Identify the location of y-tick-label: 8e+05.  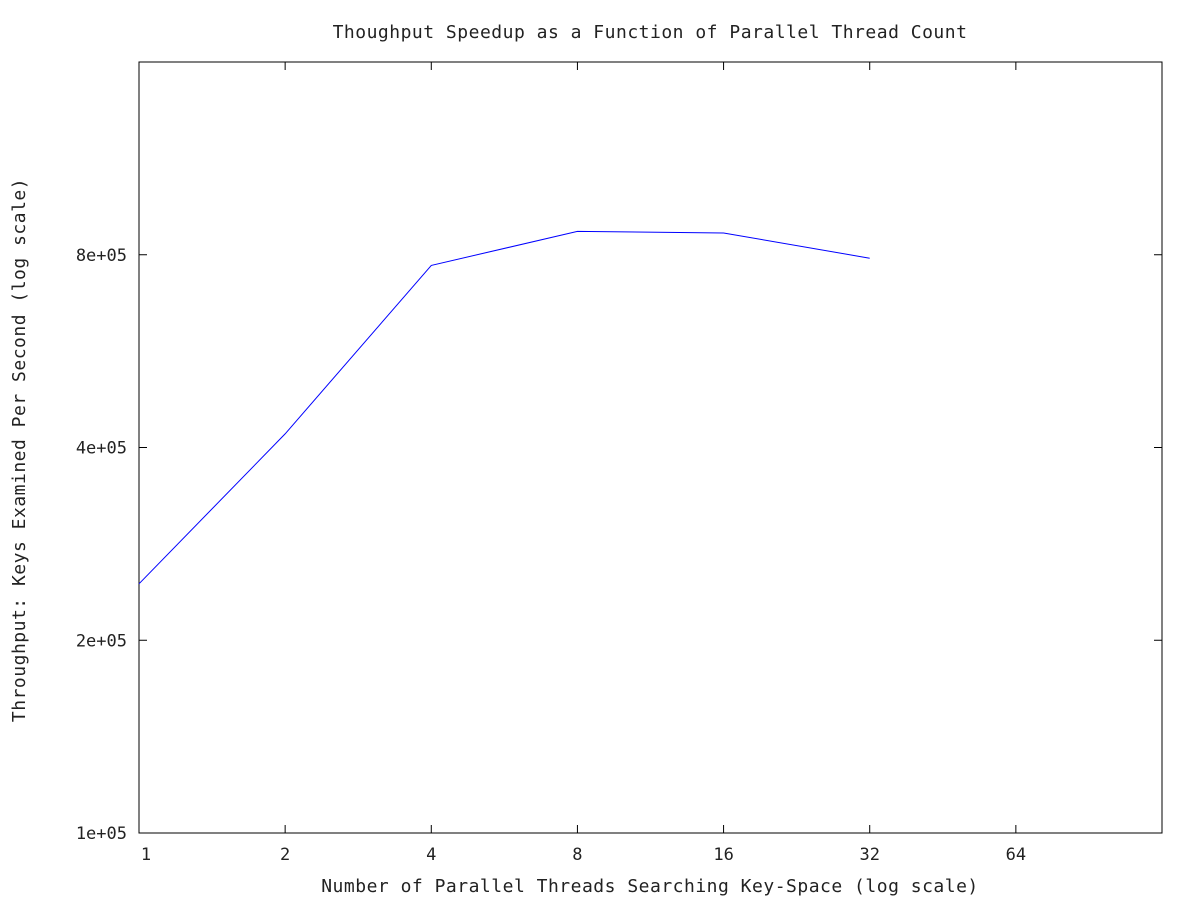
(101, 256).